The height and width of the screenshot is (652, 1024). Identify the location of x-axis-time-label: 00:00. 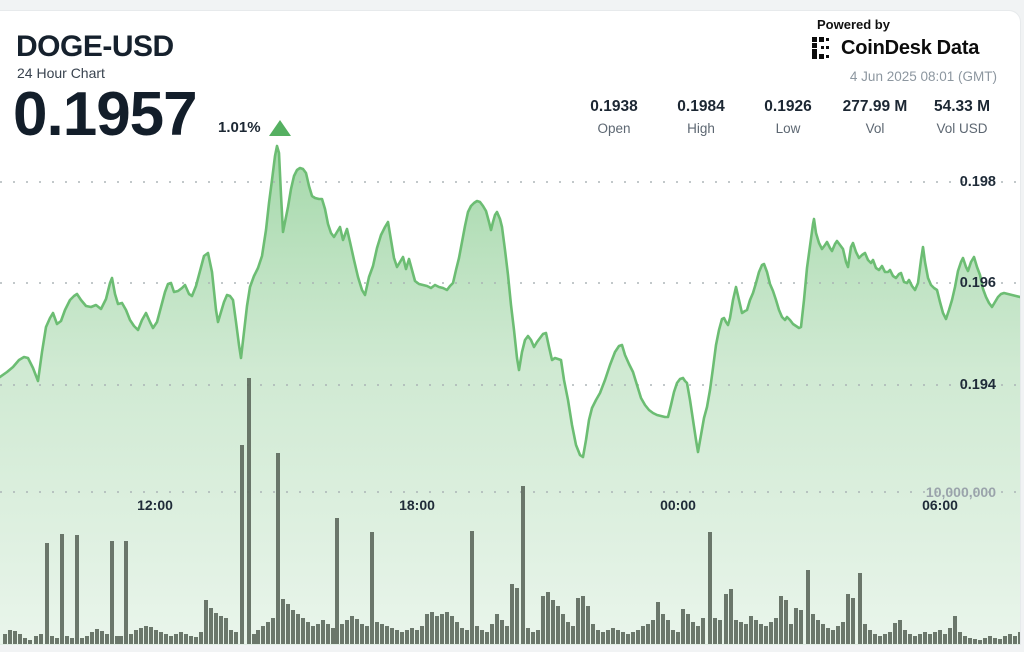
(678, 505).